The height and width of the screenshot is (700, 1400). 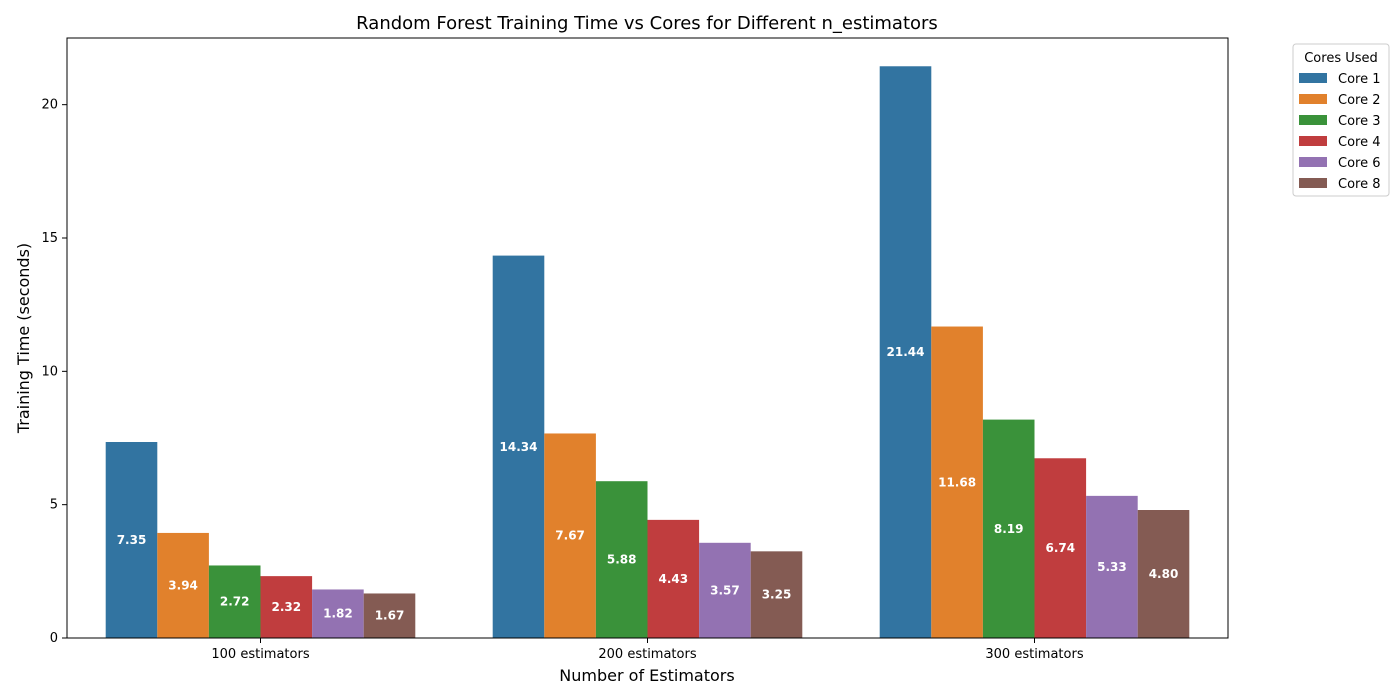 I want to click on y-tick-label: 20, so click(x=49, y=105).